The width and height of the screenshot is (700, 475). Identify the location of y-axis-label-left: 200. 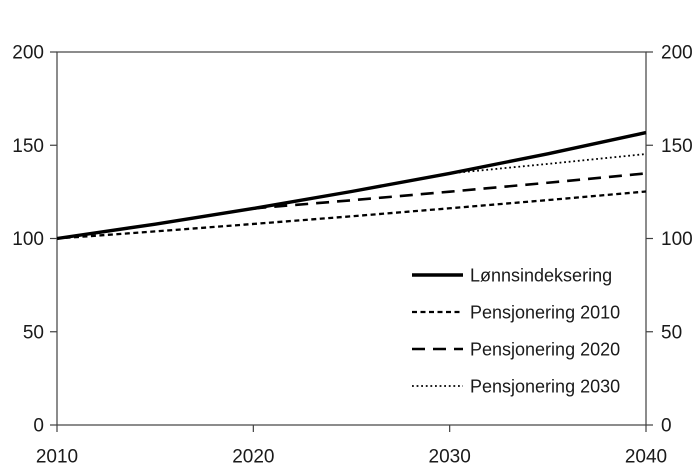
(28, 53).